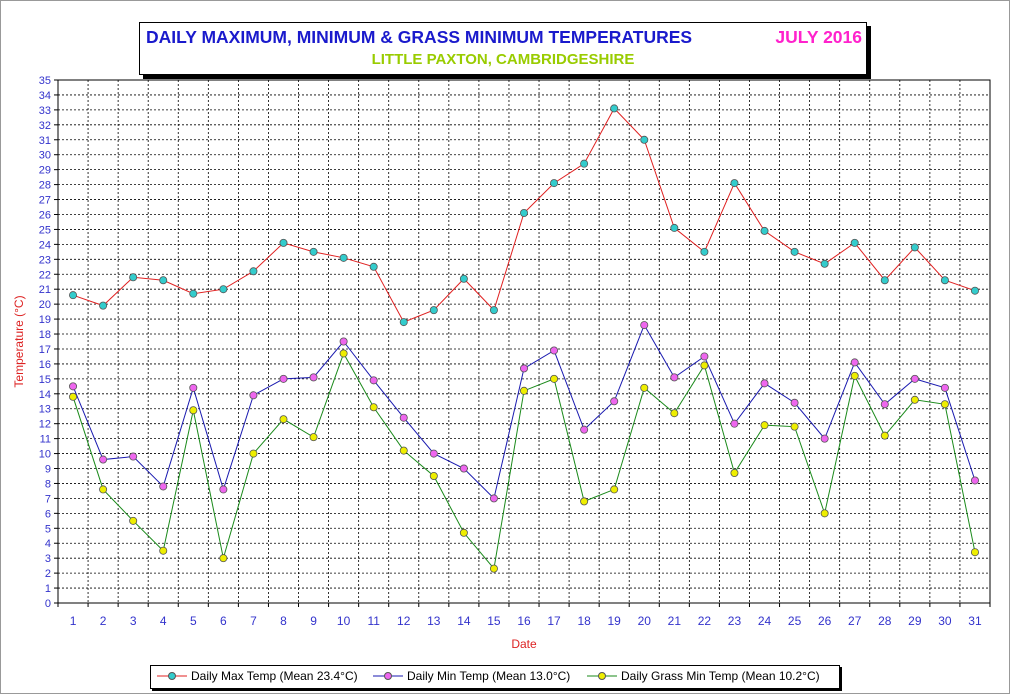 This screenshot has height=694, width=1010. Describe the element at coordinates (720, 676) in the screenshot. I see `legend-label-grass: Daily Grass Min Temp (Mean 10.2°C)` at that location.